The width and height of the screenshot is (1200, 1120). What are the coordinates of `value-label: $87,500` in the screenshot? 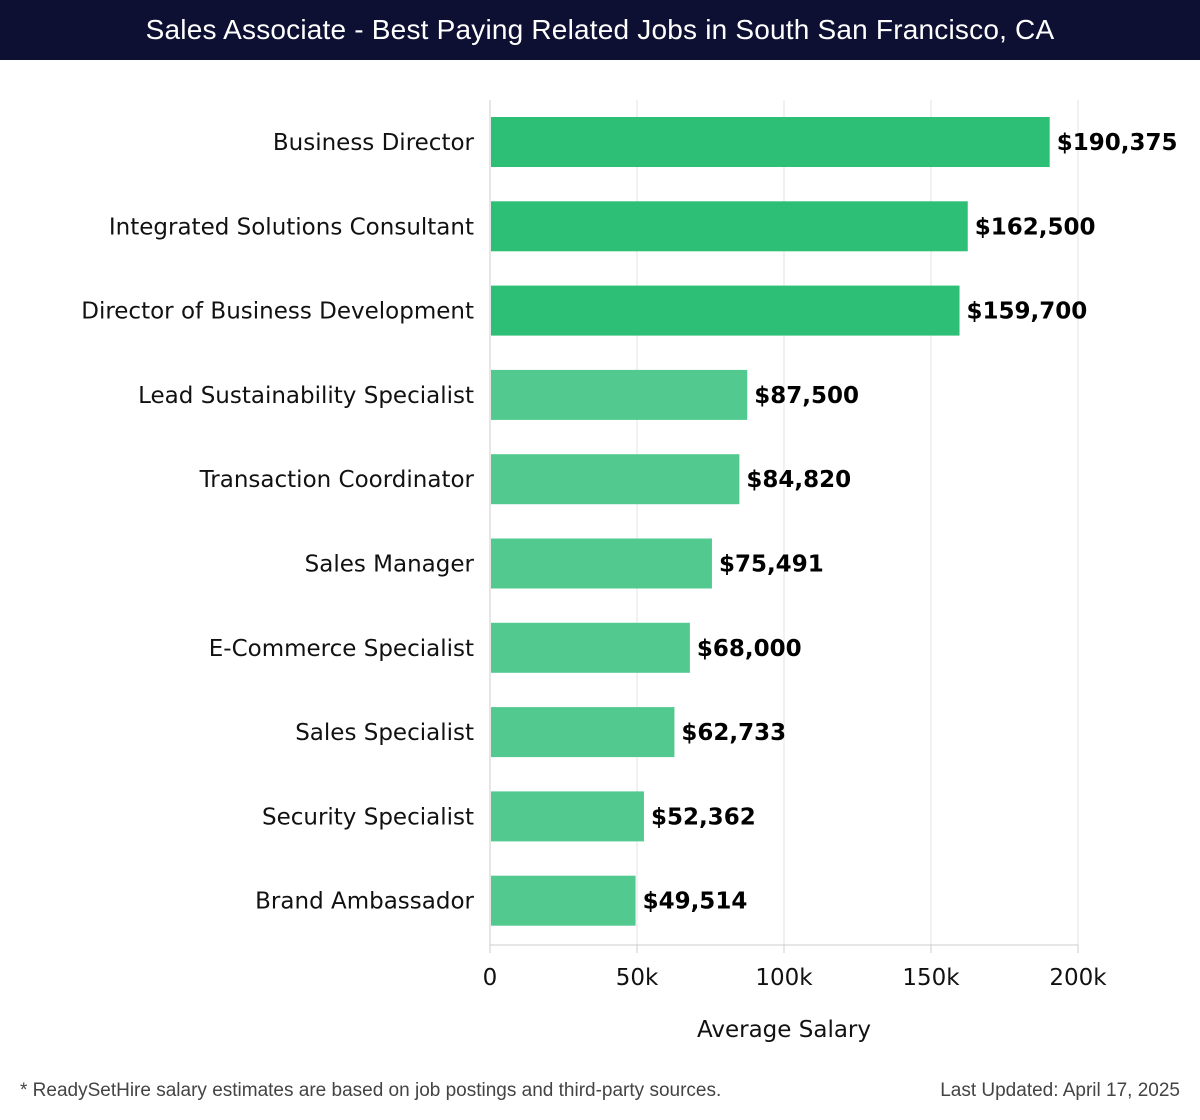 It's located at (806, 396).